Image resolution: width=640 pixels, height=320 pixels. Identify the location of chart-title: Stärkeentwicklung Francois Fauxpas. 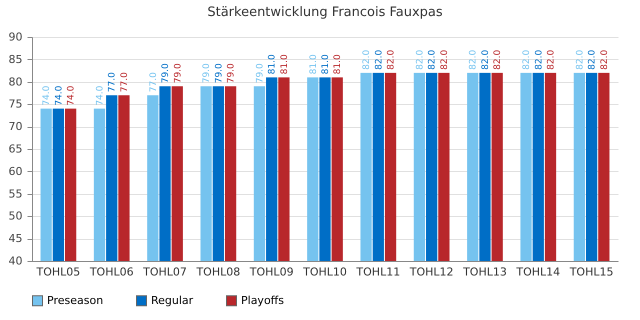
(325, 12).